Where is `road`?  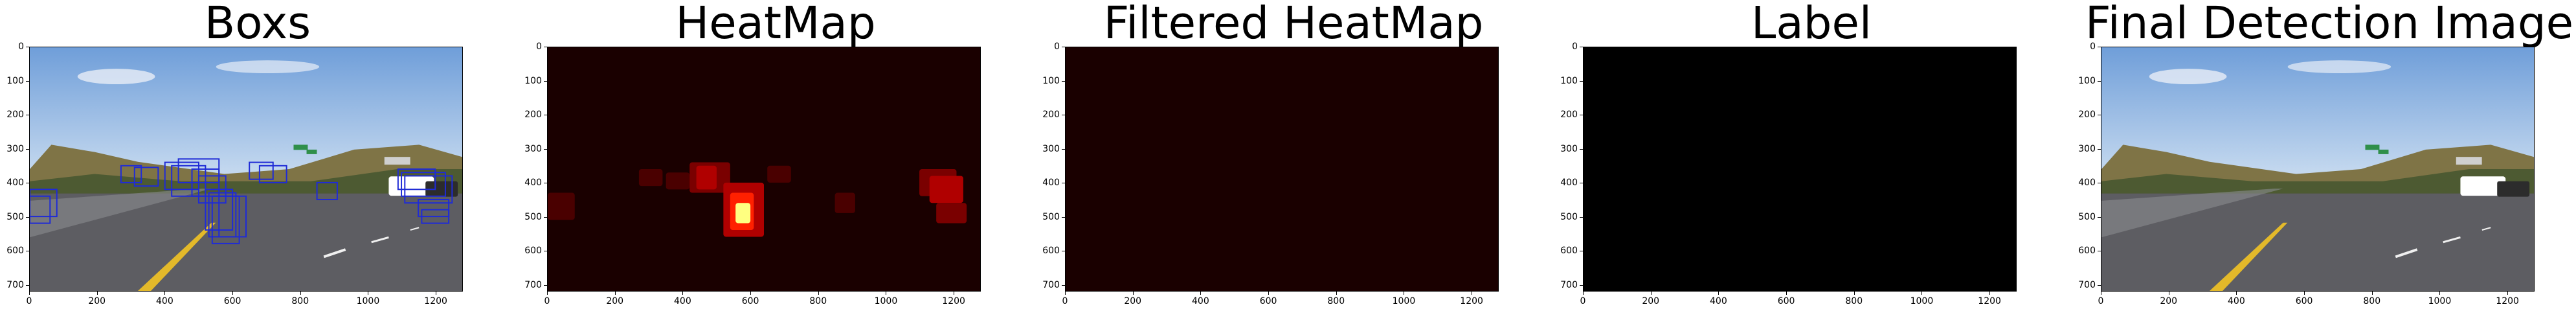
road is located at coordinates (2317, 242).